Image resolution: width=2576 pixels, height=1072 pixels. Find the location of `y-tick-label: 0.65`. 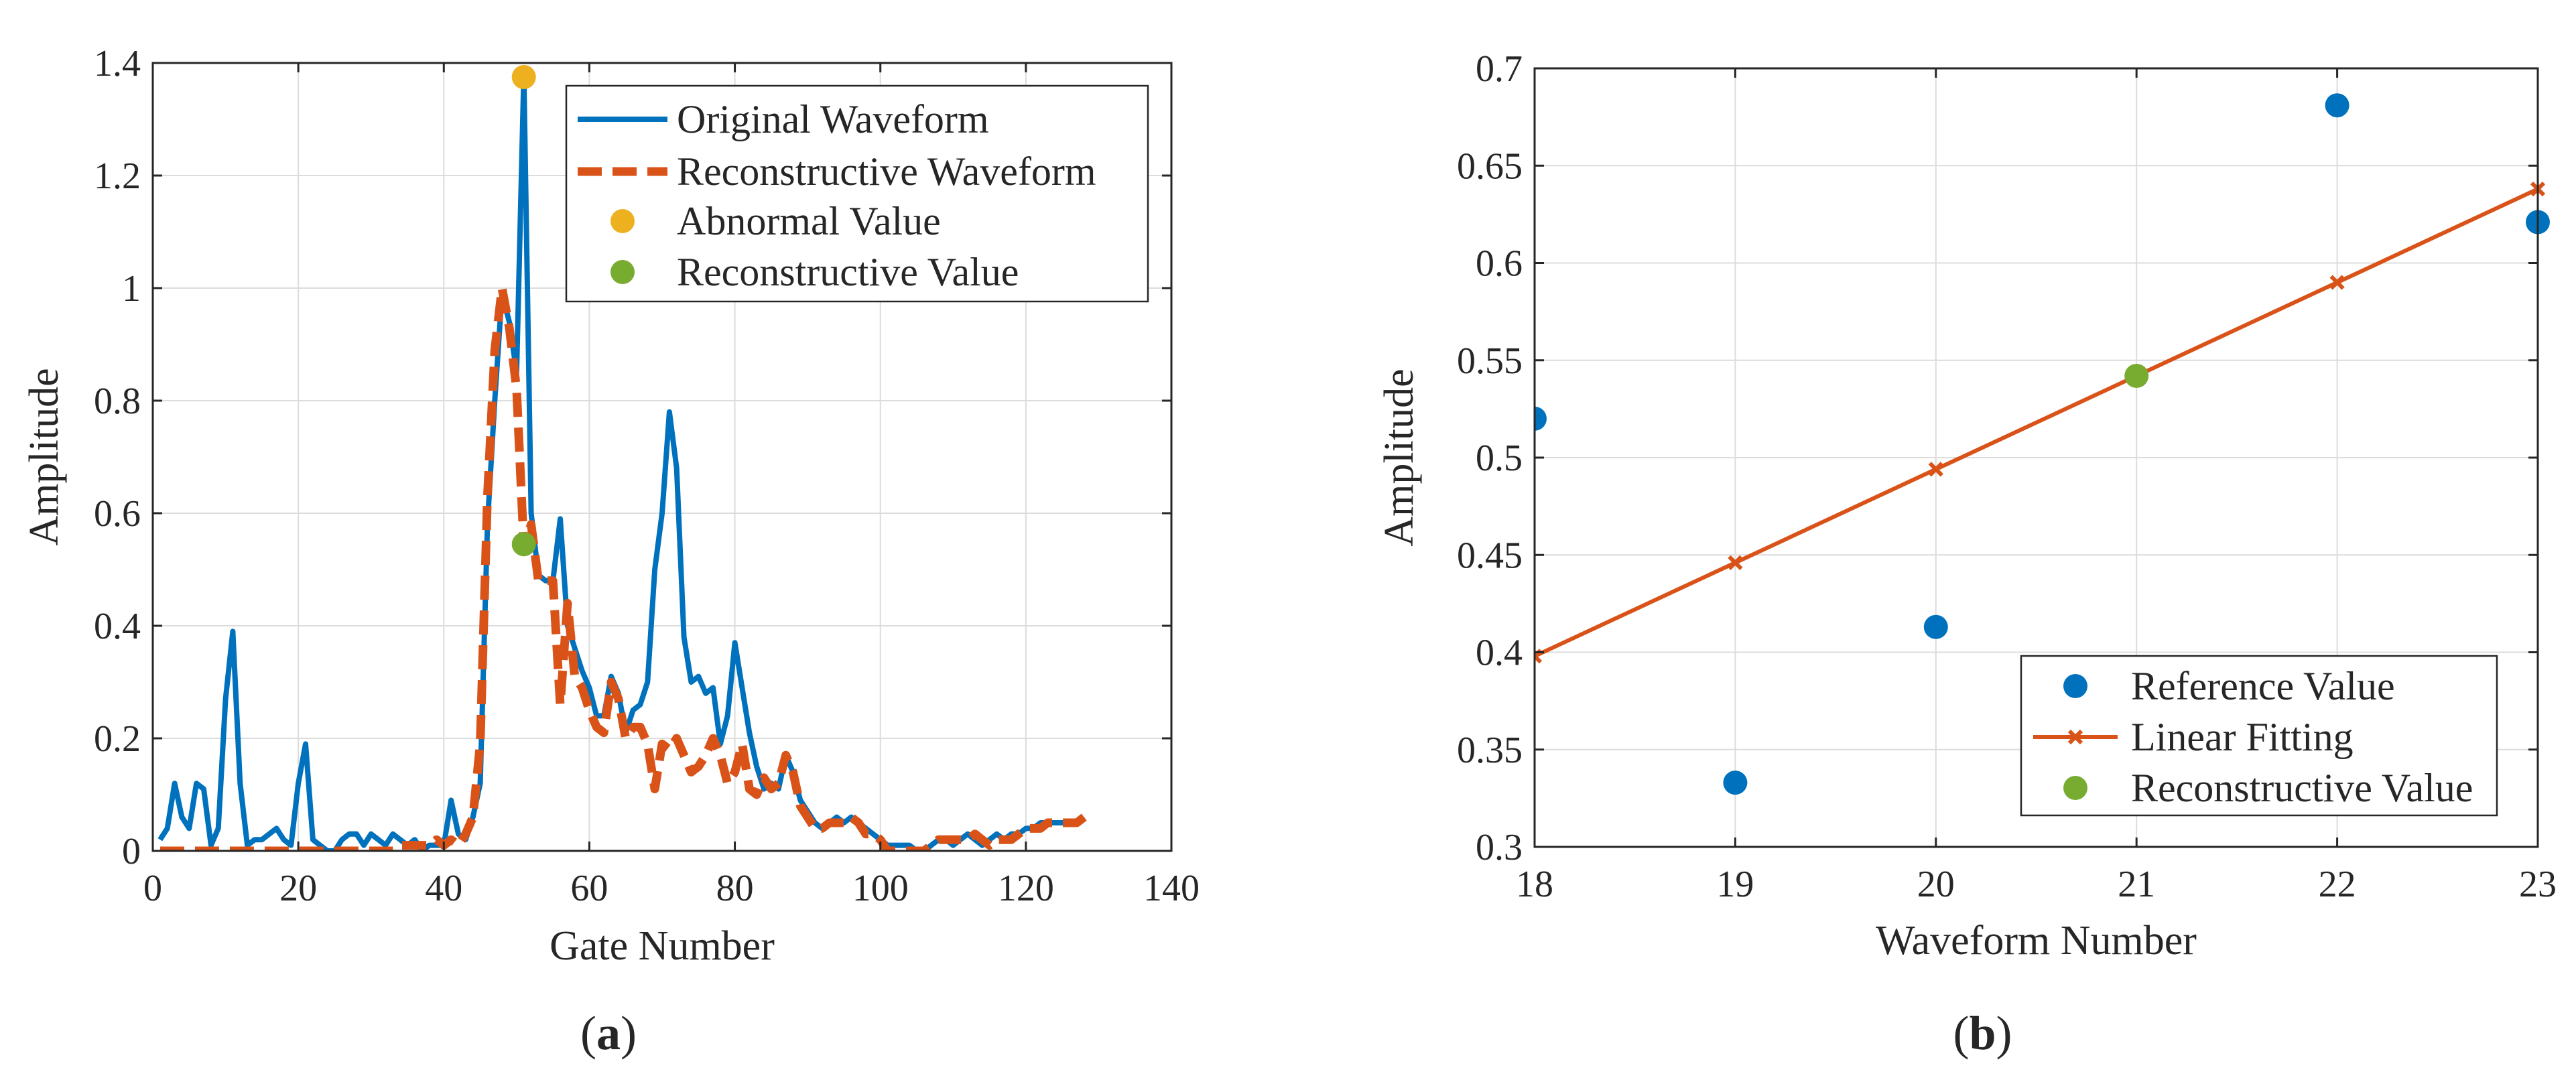

y-tick-label: 0.65 is located at coordinates (1490, 166).